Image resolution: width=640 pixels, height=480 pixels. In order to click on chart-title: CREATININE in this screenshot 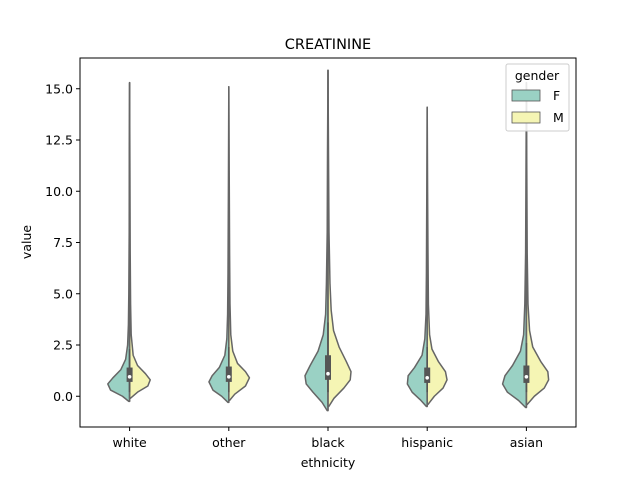, I will do `click(328, 45)`.